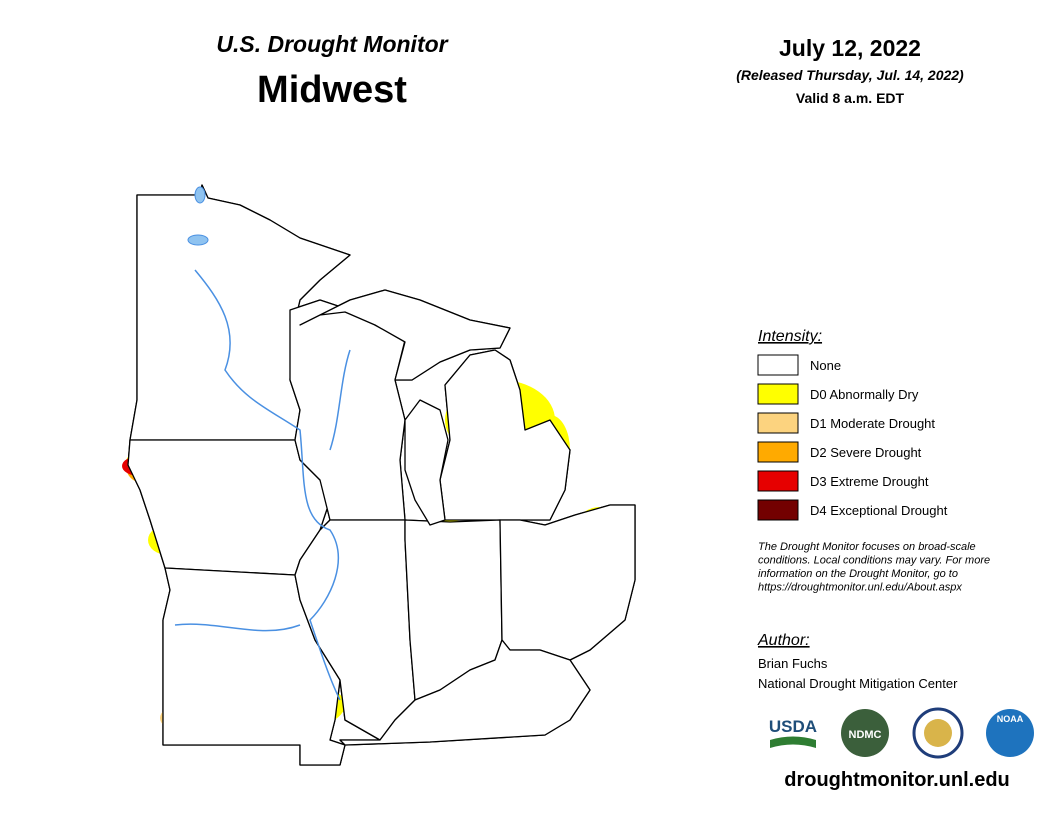  I want to click on title: Midwest, so click(332, 90).